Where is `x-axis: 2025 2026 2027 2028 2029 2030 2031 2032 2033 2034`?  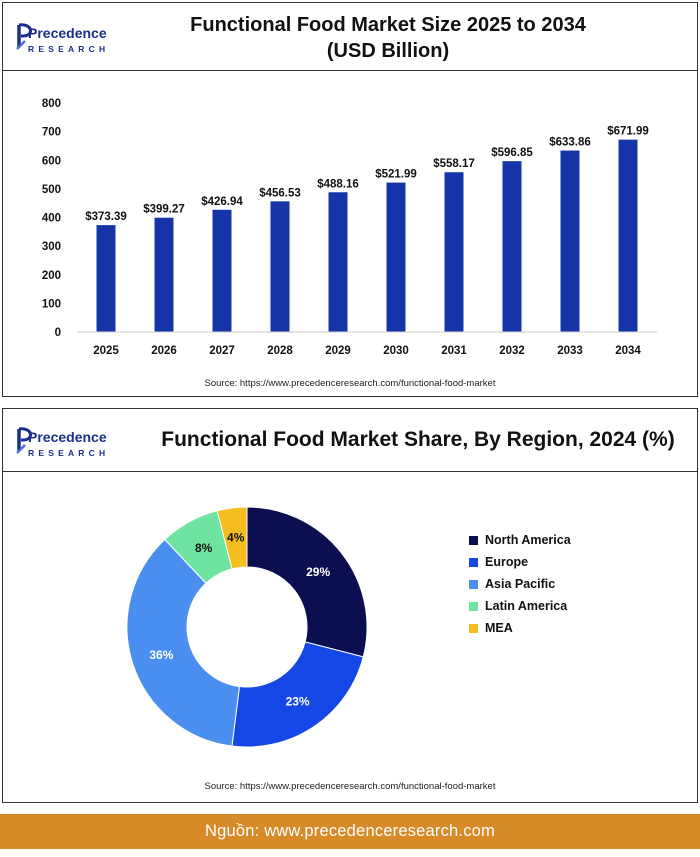
x-axis: 2025 2026 2027 2028 2029 2030 2031 2032 2033 2034 is located at coordinates (367, 344).